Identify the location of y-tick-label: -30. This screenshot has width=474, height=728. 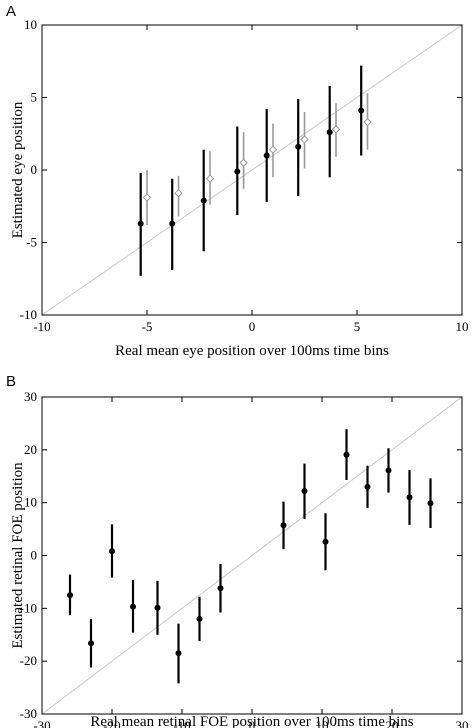
(28, 713).